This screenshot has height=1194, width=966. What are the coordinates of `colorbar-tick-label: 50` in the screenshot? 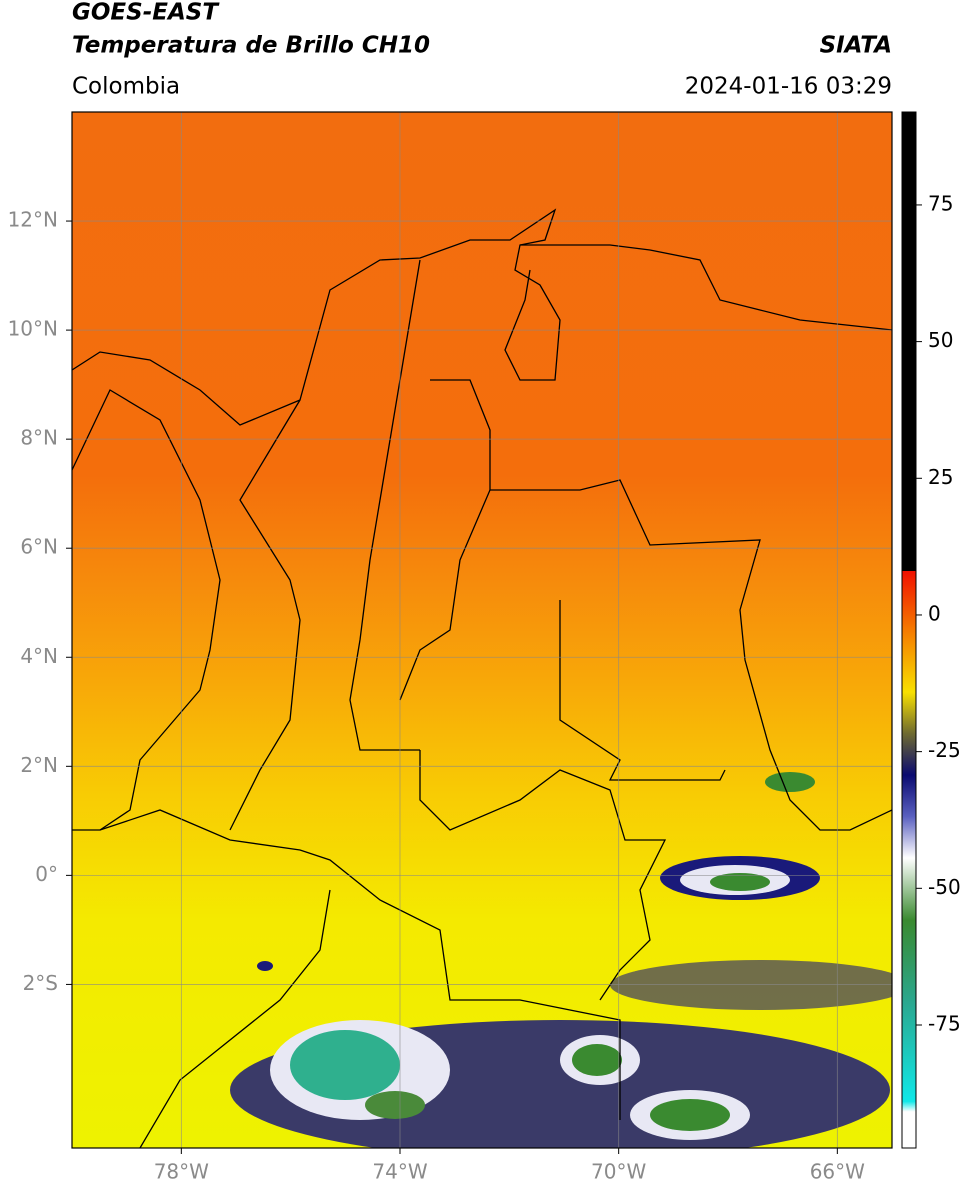 It's located at (940, 340).